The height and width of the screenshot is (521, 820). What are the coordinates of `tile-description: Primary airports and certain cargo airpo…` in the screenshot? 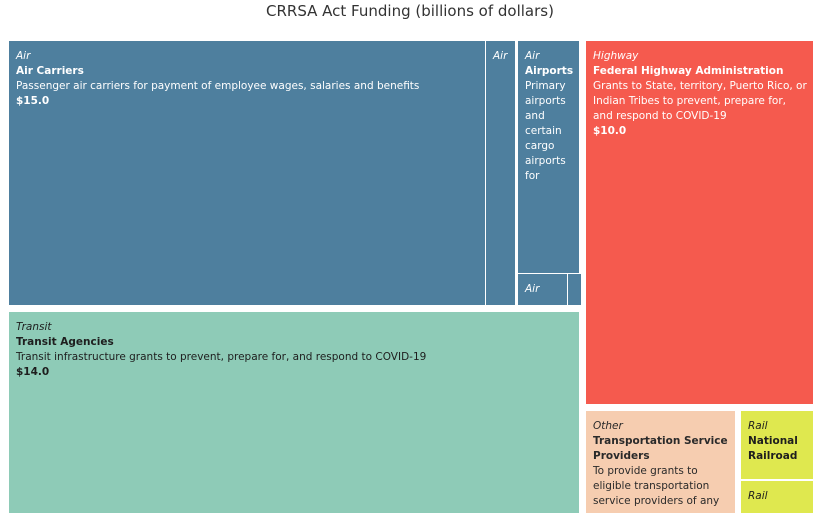 It's located at (545, 131).